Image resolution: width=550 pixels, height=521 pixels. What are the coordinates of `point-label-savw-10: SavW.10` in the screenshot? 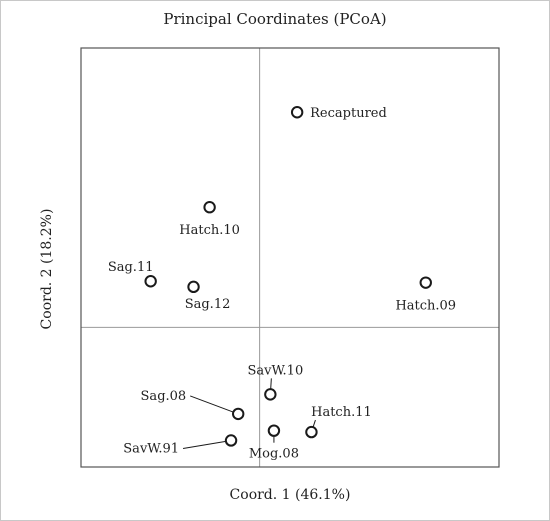 It's located at (275, 370).